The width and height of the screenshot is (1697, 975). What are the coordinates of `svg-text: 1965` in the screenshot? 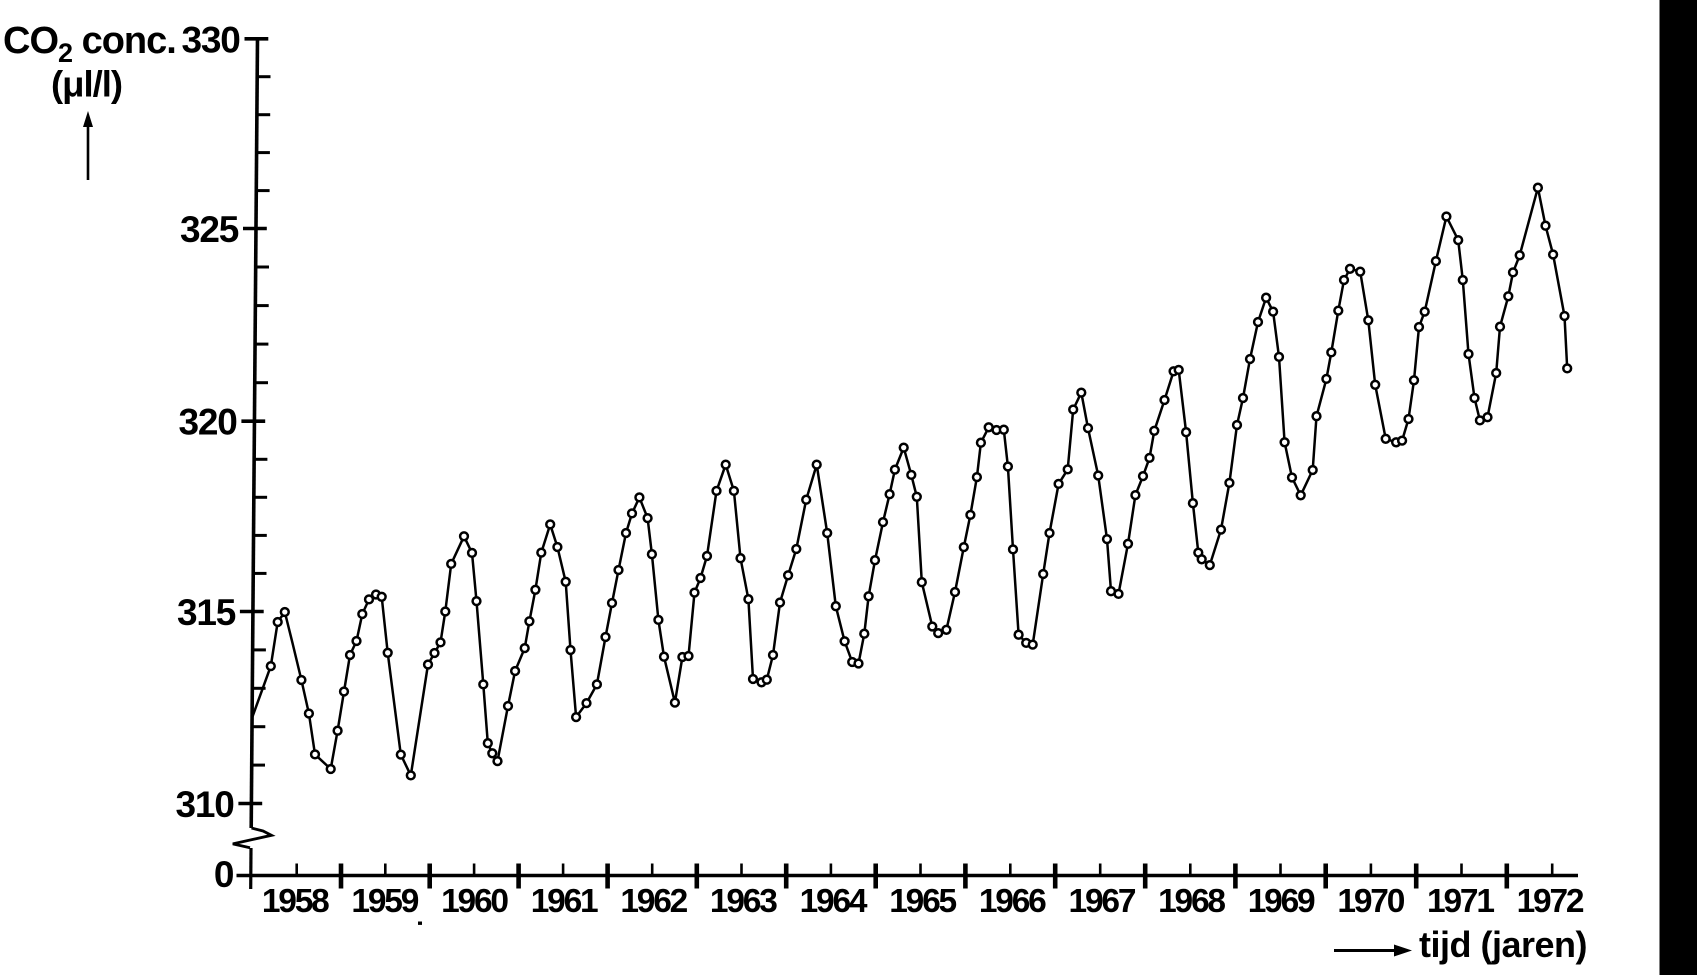 It's located at (922, 901).